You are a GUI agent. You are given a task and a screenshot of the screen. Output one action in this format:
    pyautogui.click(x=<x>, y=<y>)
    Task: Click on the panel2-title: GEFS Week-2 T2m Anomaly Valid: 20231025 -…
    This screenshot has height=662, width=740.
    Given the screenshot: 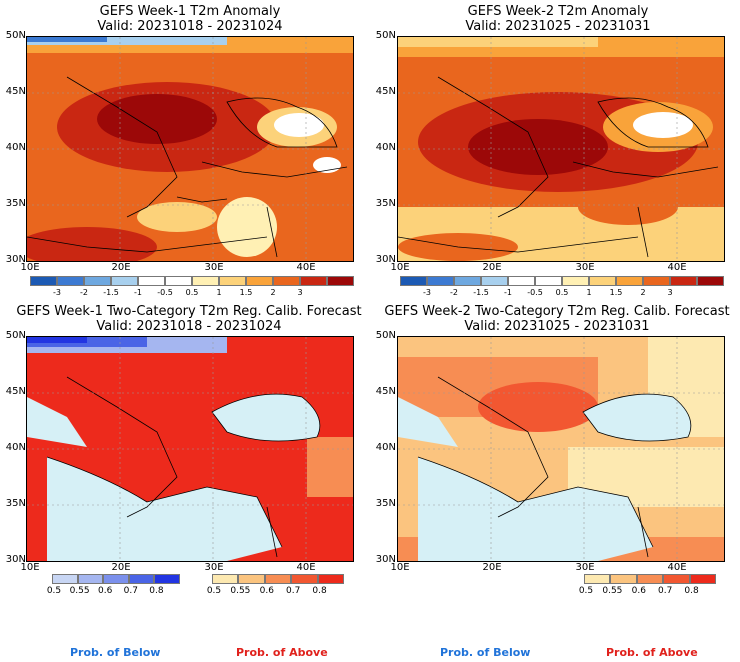 What is the action you would take?
    pyautogui.click(x=558, y=19)
    